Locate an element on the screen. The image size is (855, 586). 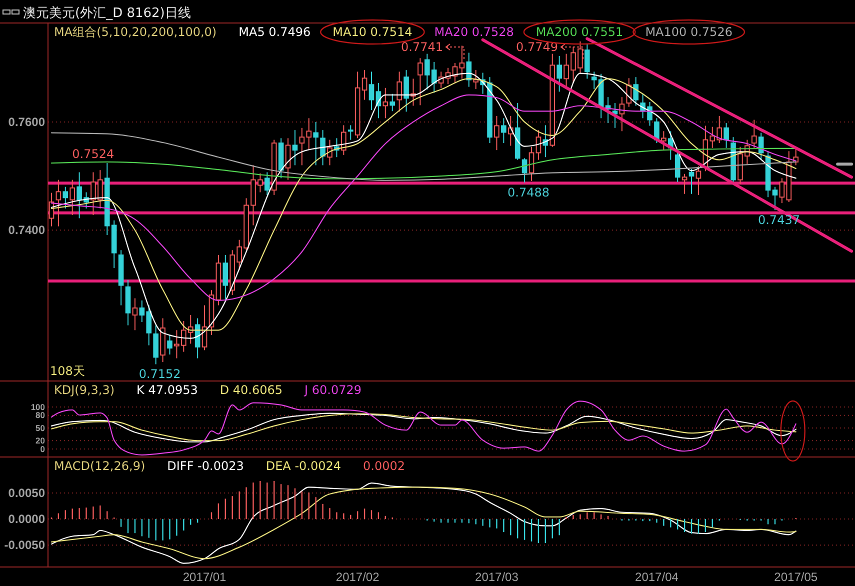
y-tick-label: 0.7600 is located at coordinates (27, 121).